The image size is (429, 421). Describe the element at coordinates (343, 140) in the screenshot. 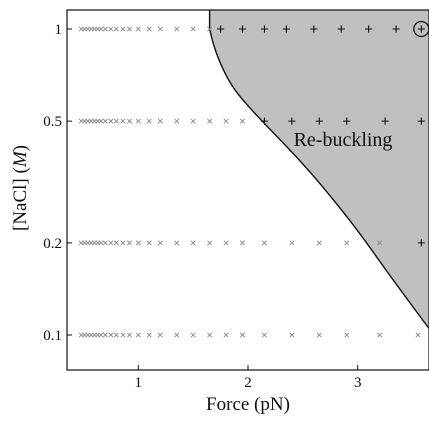

I see `region-label: Re-buckling` at that location.